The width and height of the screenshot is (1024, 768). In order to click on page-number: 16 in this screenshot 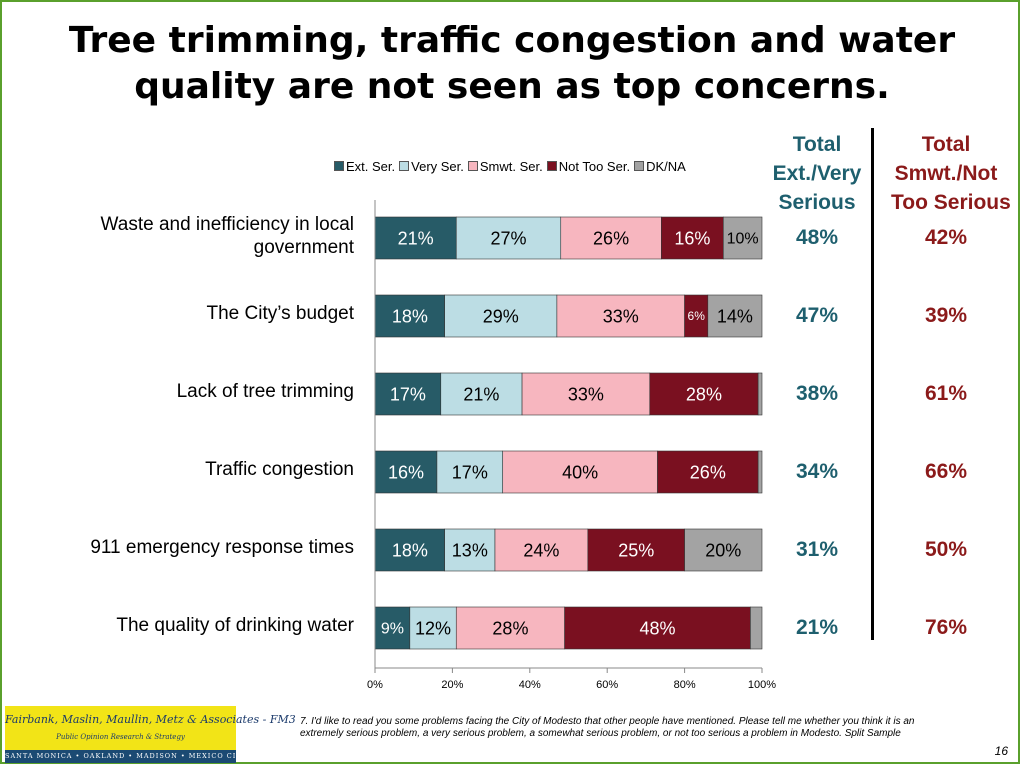, I will do `click(1001, 751)`.